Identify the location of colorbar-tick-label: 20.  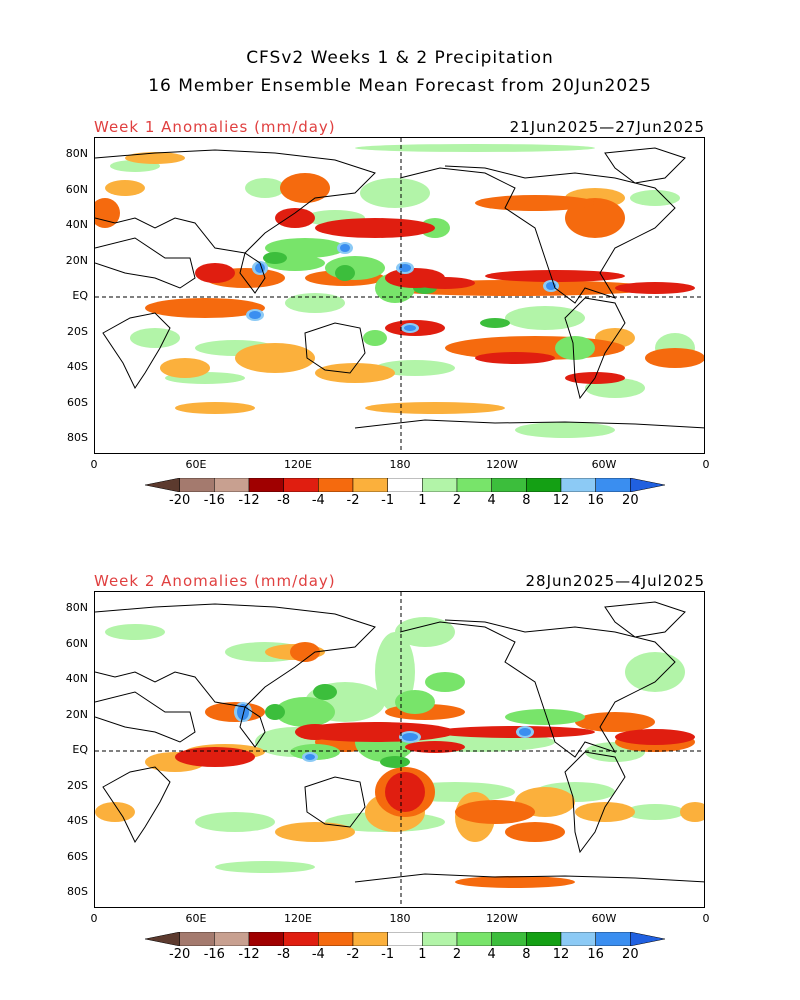
(630, 954).